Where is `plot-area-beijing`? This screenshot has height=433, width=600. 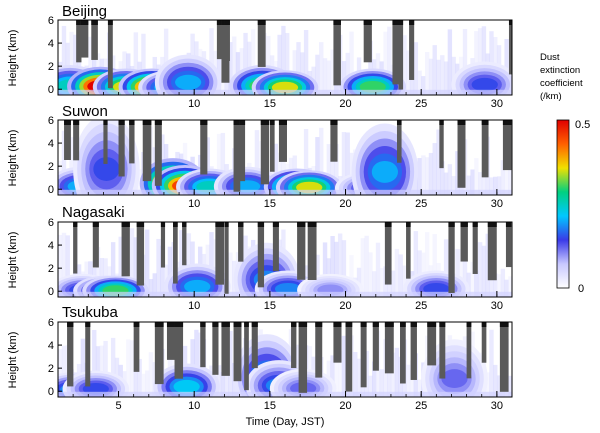 plot-area-beijing is located at coordinates (285, 57).